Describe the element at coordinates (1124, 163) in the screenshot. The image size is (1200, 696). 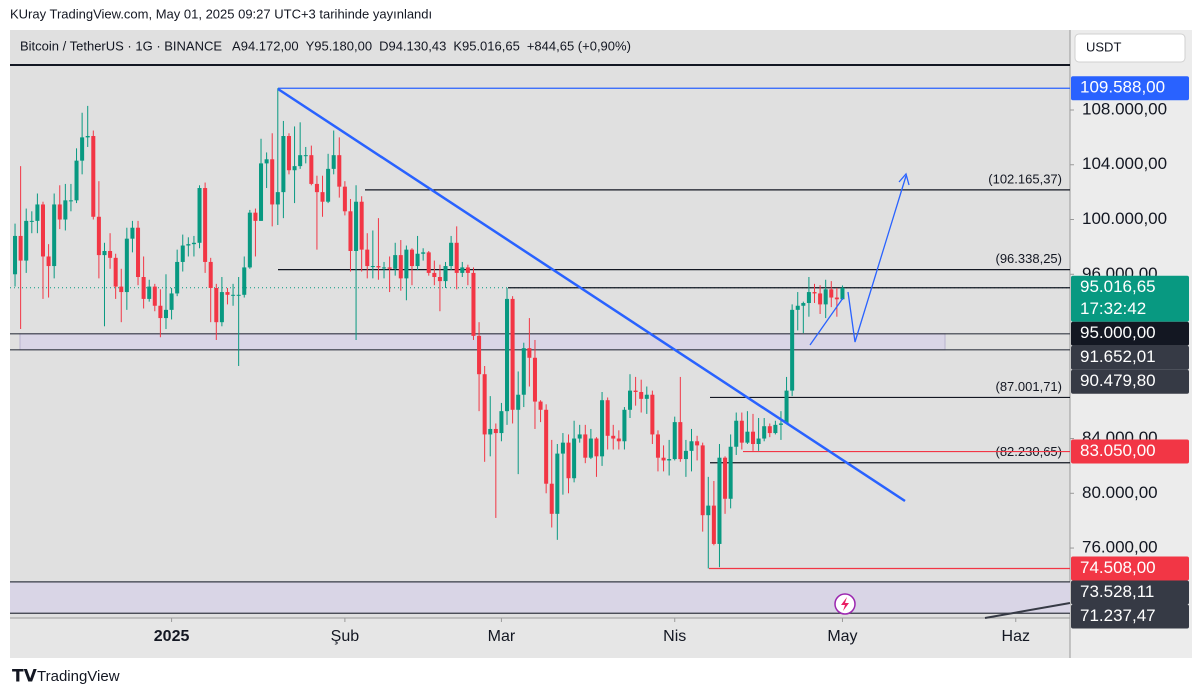
I see `y-tick-label: 104.000,00` at that location.